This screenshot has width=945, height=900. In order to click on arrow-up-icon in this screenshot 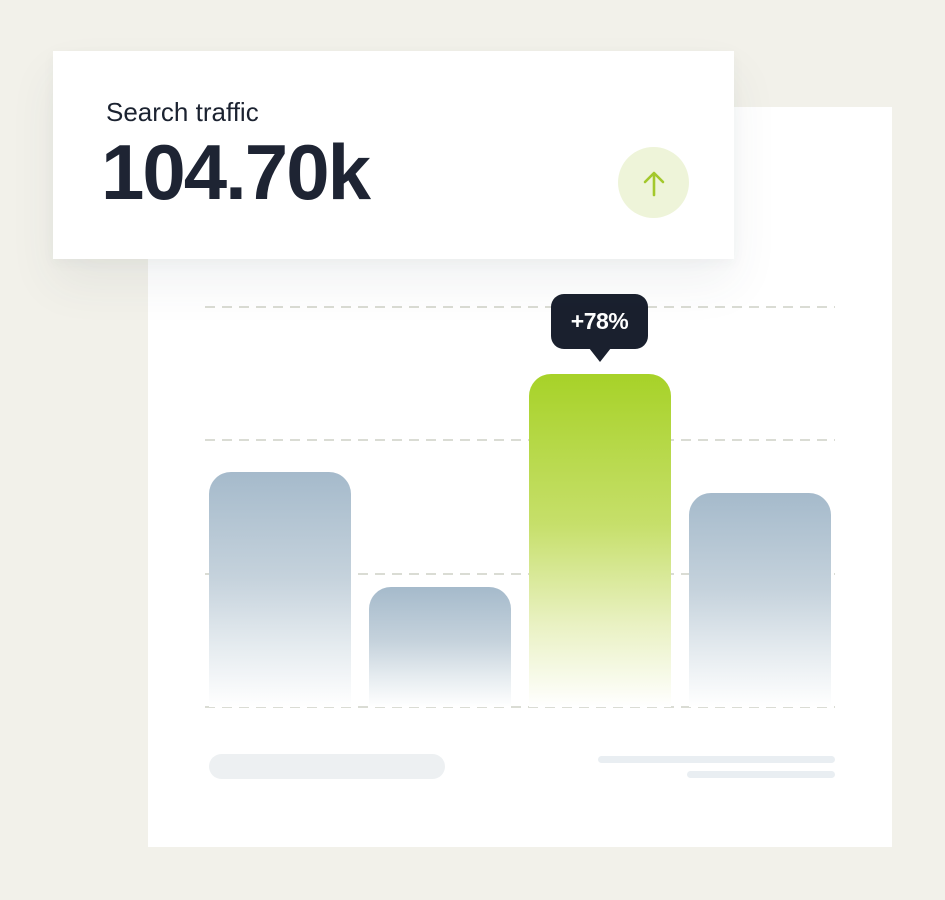, I will do `click(653, 183)`.